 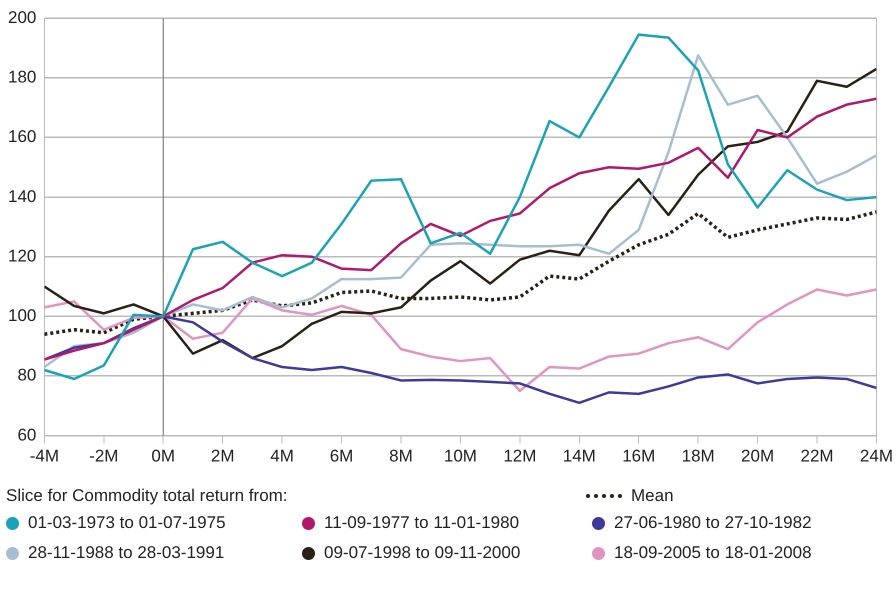 I want to click on legend-label: 28-11-1988 to 28-03-1991, so click(x=126, y=553).